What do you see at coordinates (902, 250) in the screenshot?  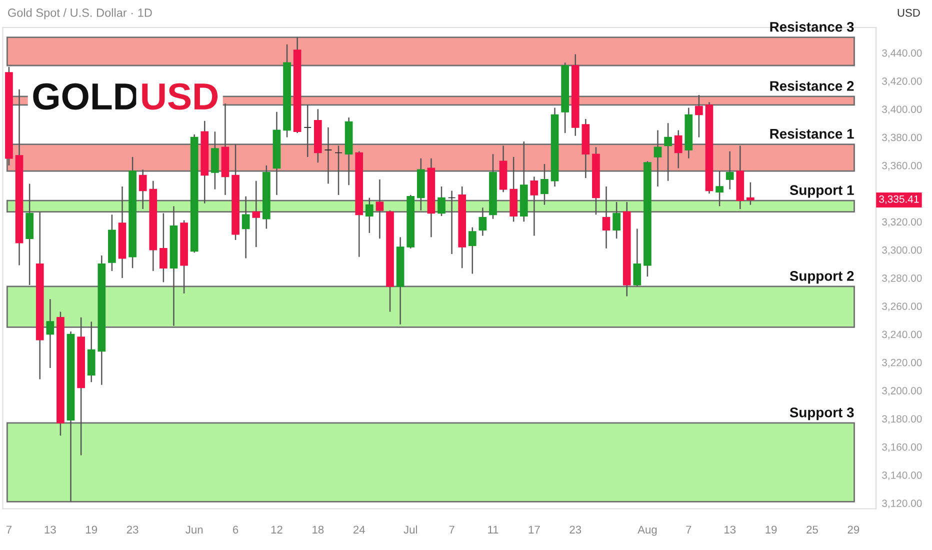 I see `y-tick-label: 3,300.00` at bounding box center [902, 250].